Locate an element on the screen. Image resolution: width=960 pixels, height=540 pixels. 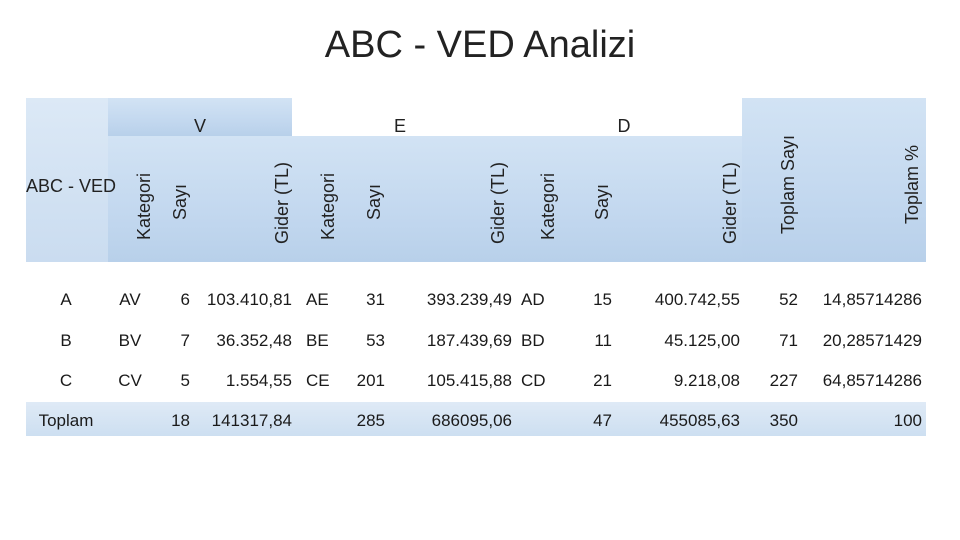
header-d-group-bg is located at coordinates (627, 117).